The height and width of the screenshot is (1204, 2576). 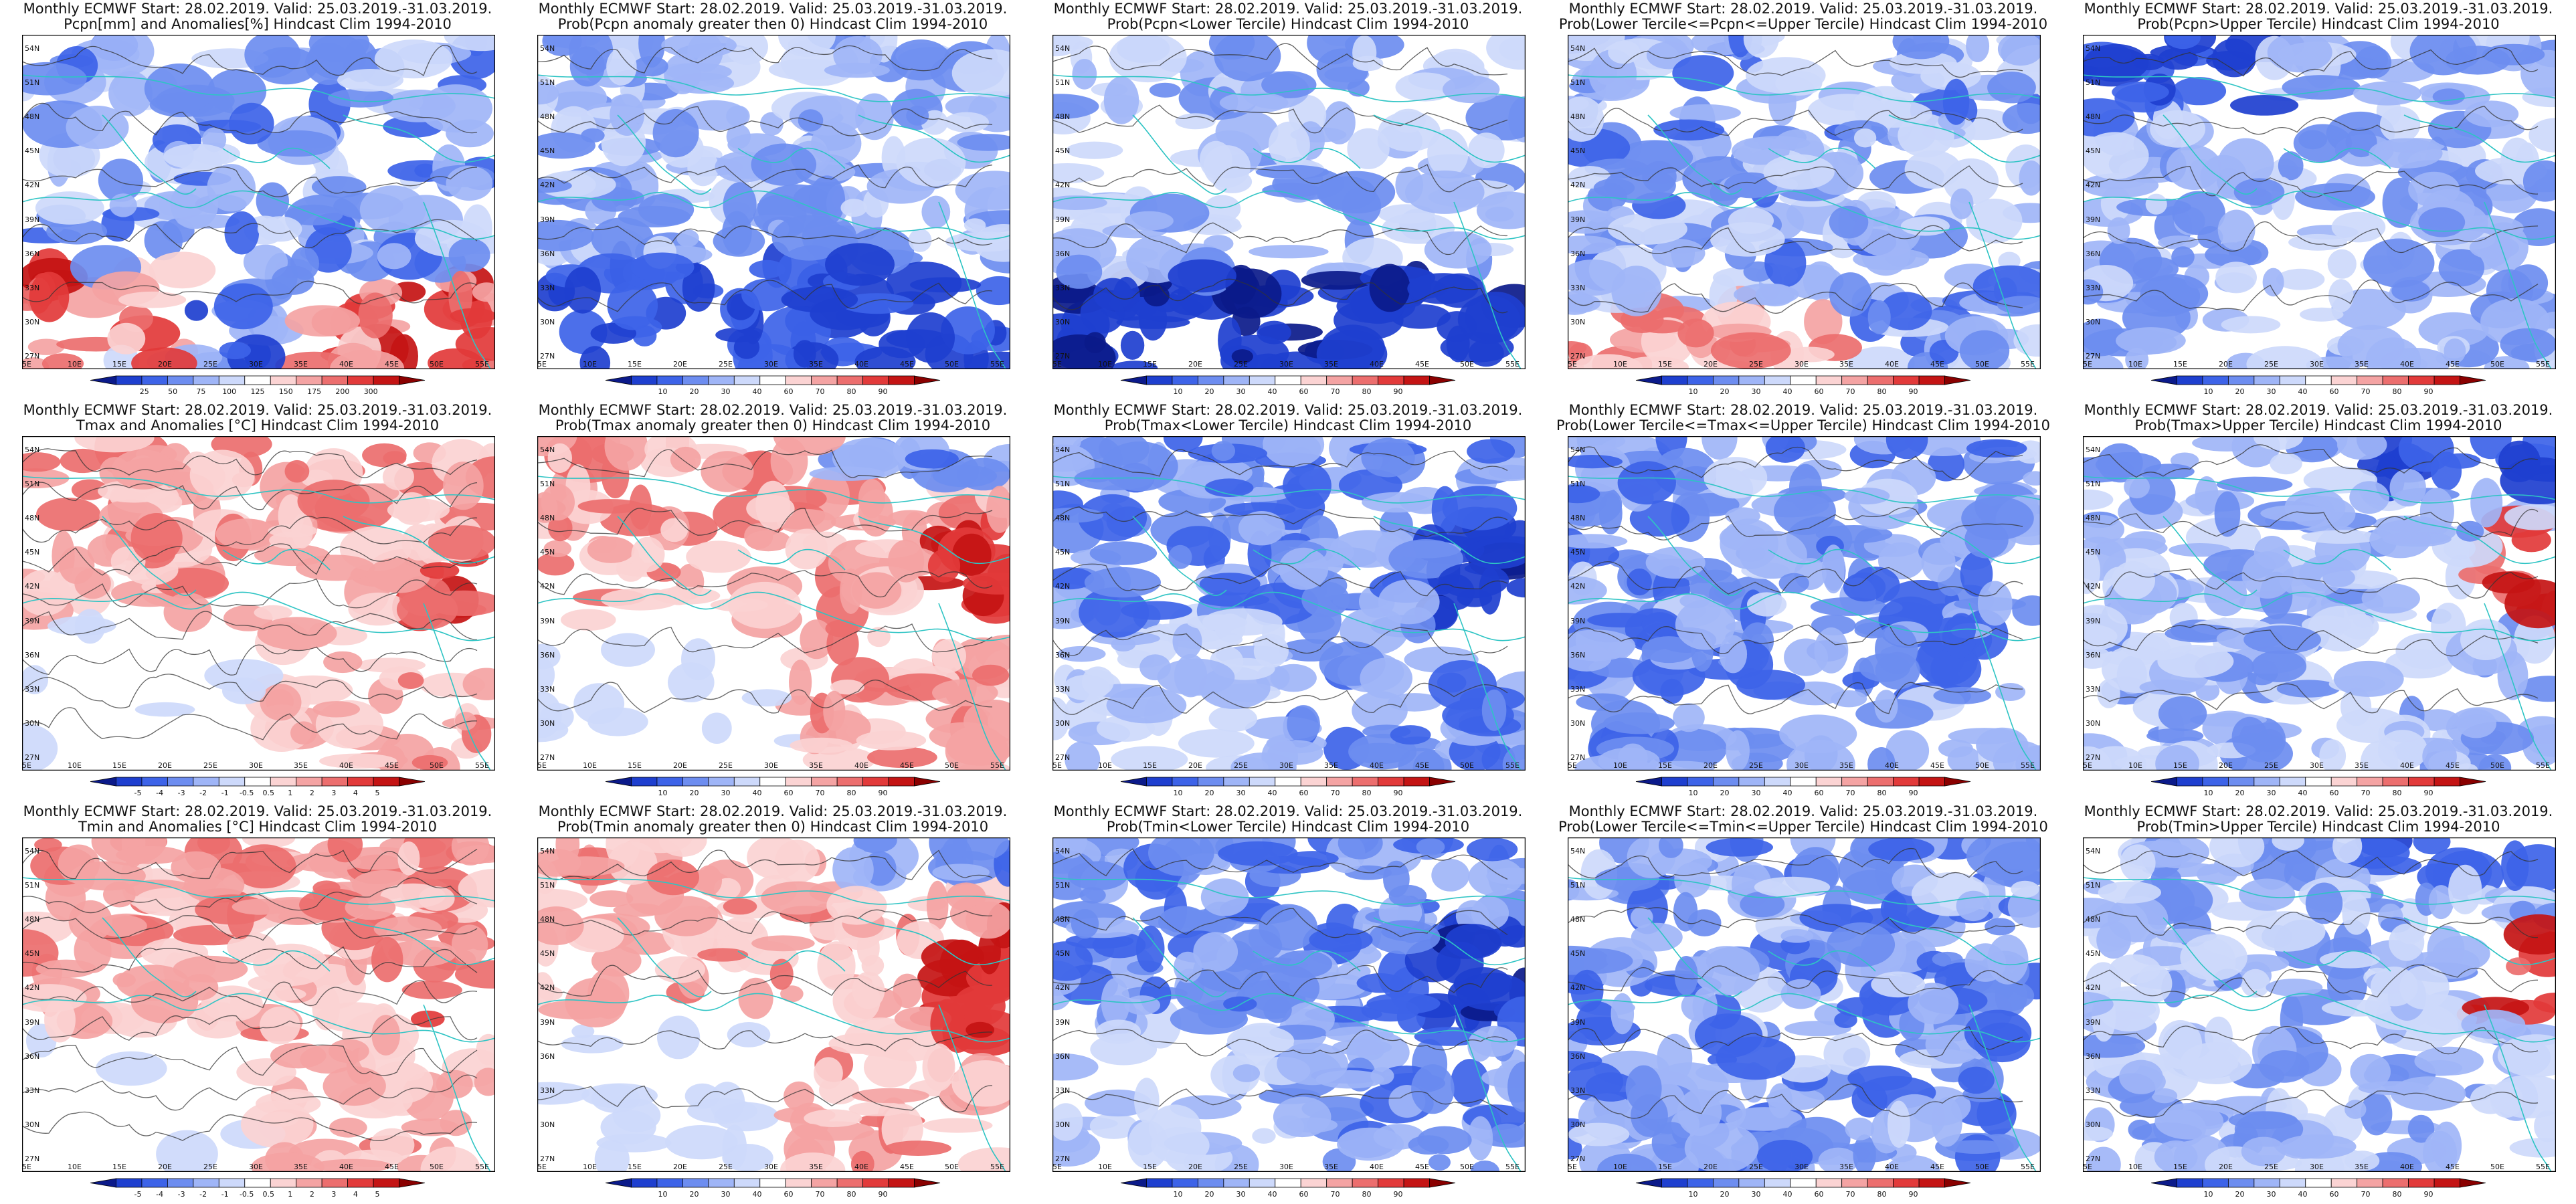 What do you see at coordinates (1063, 919) in the screenshot?
I see `lat-tick-label: 48N` at bounding box center [1063, 919].